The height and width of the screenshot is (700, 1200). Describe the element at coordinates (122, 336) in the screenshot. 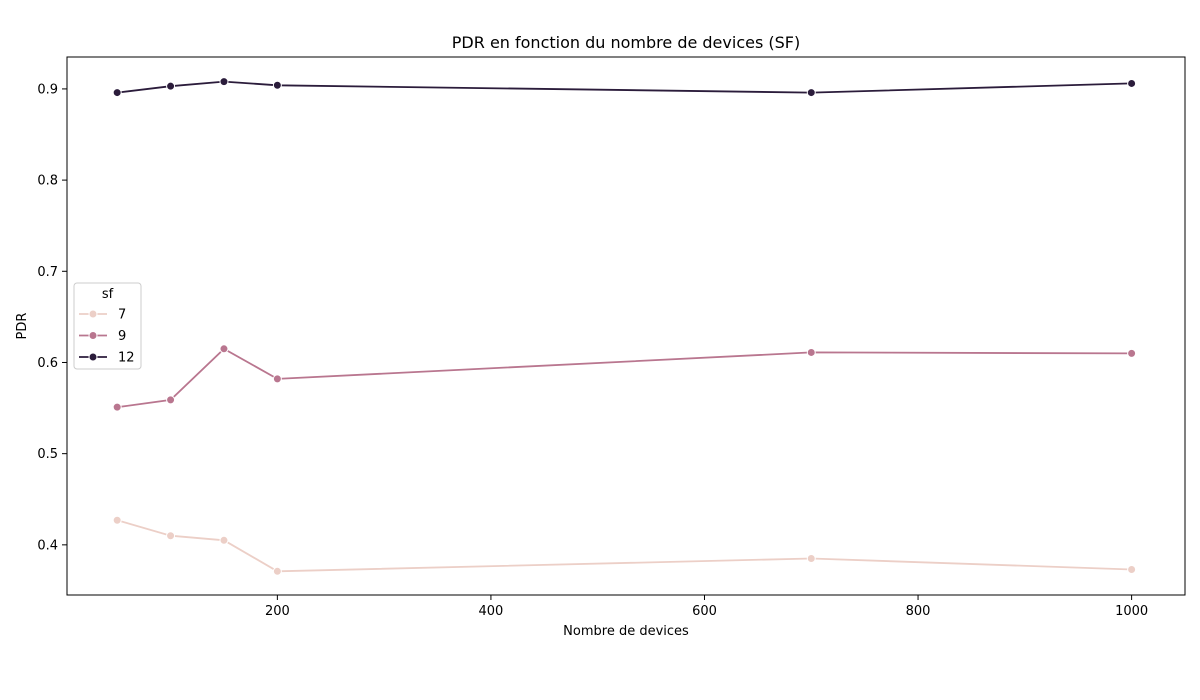

I see `legend-label-sf-9: 9` at that location.